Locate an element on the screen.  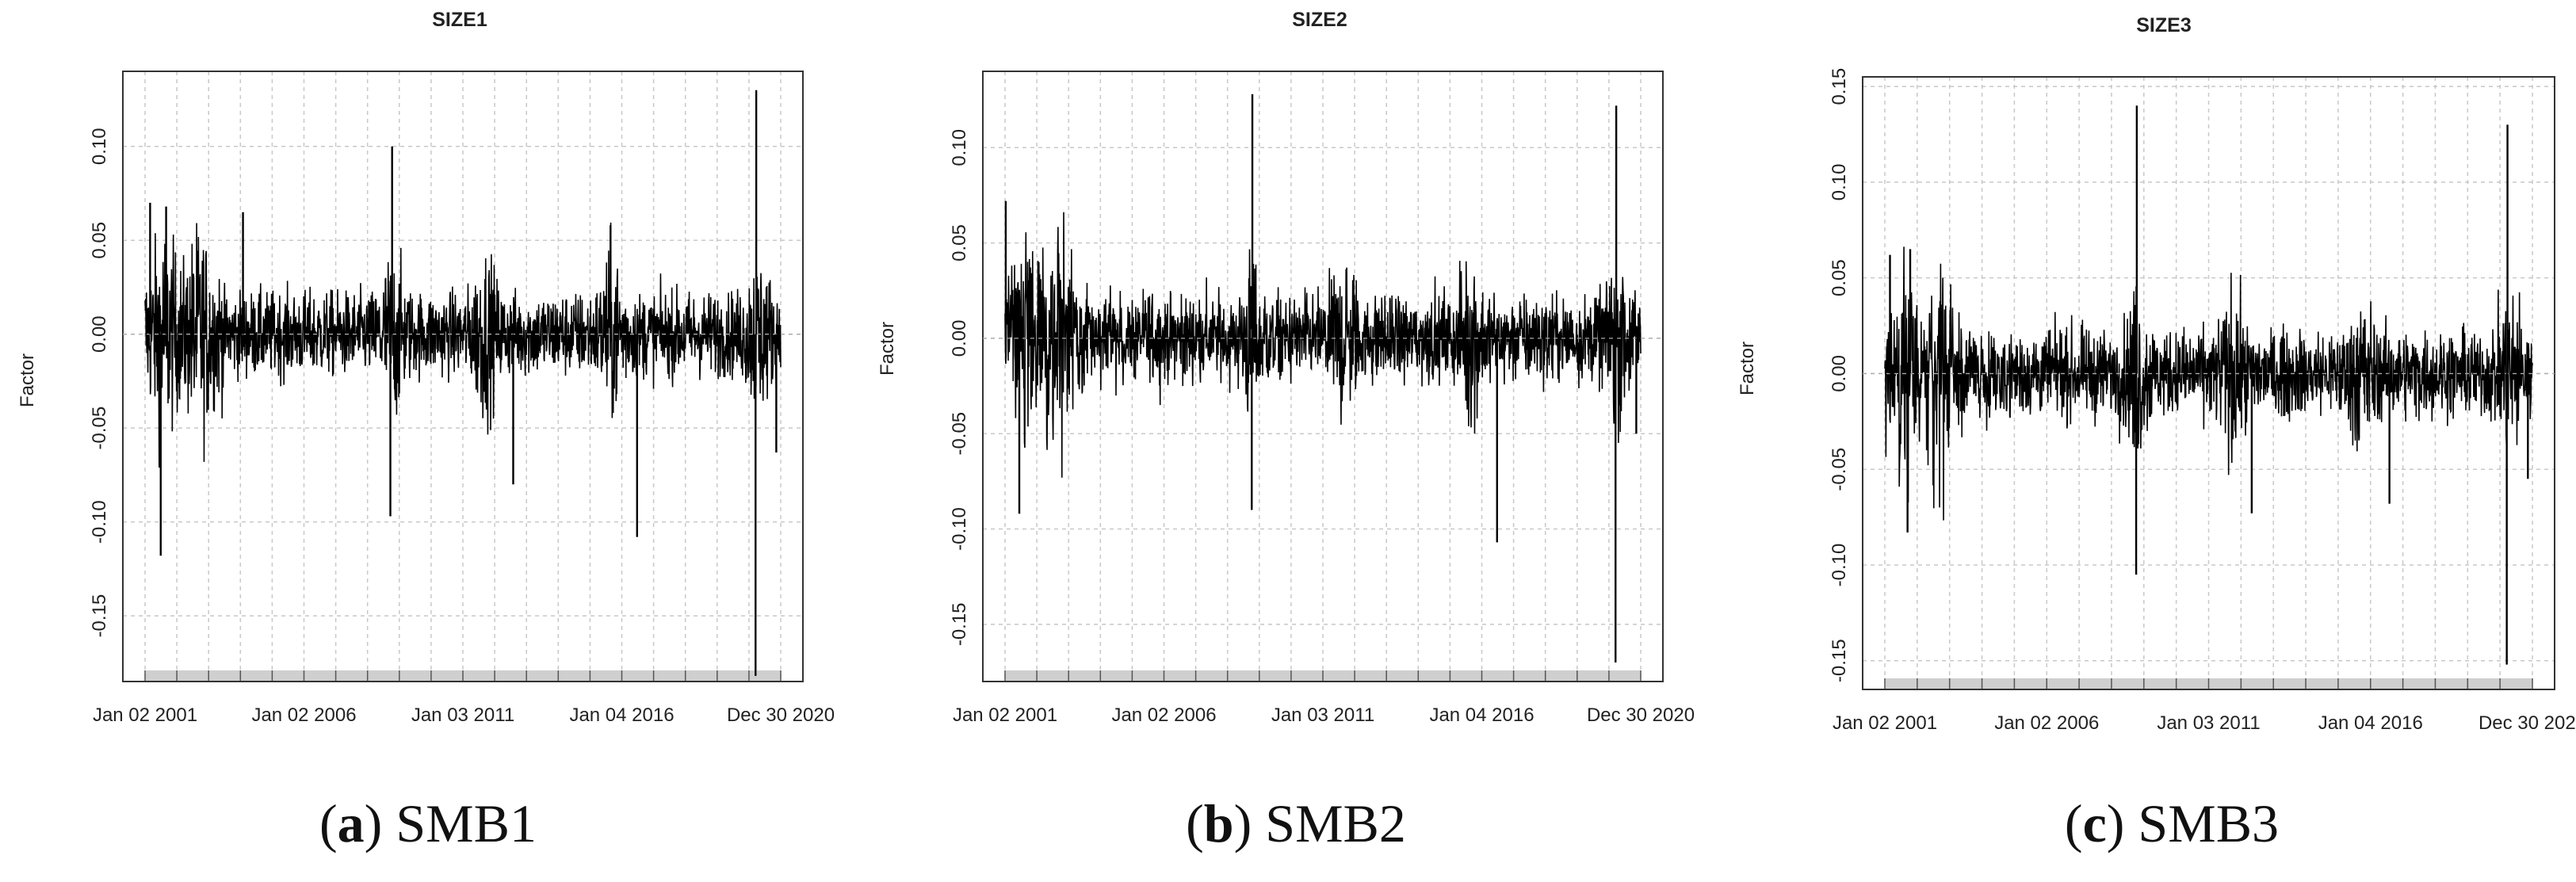
caption-c: (c) SMB3 is located at coordinates (2172, 823).